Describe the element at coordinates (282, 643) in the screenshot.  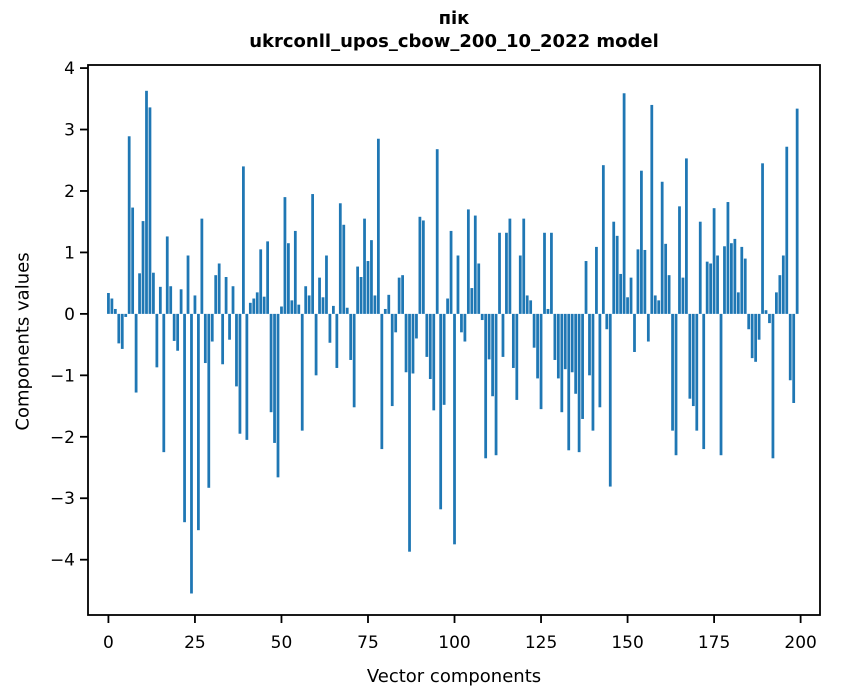
I see `x-tick-label: 50` at that location.